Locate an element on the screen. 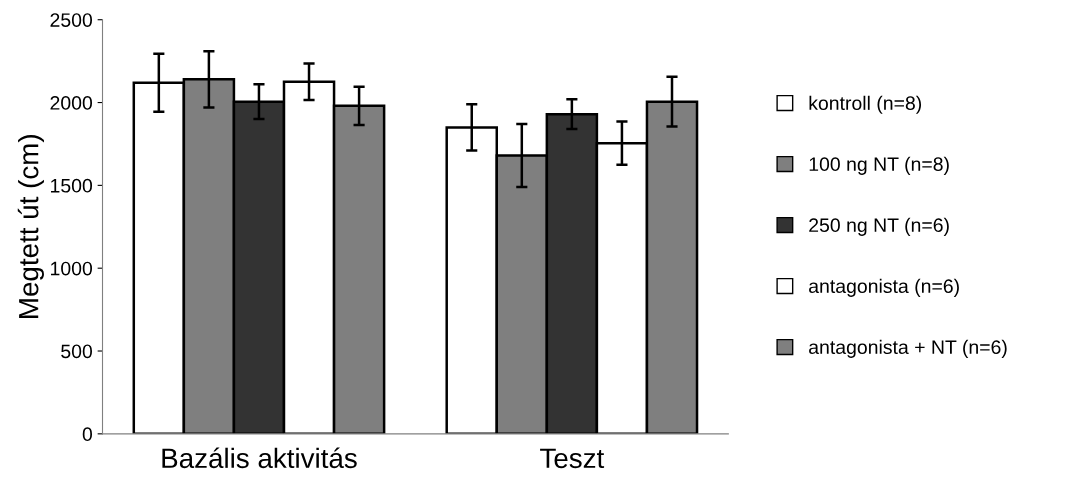  x-tick-label: Bazális aktivitás is located at coordinates (259, 458).